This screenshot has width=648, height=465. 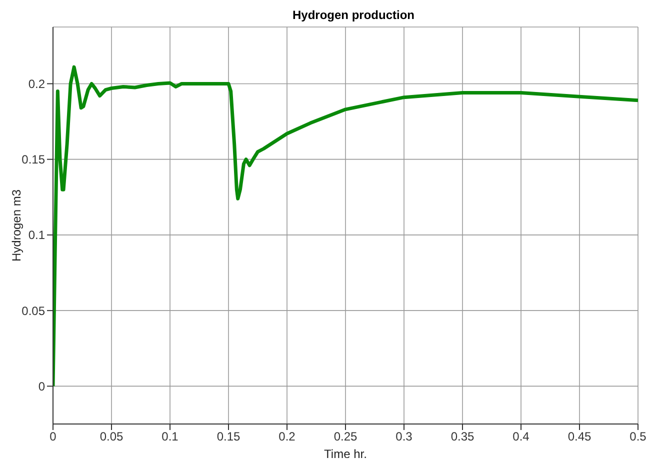 What do you see at coordinates (37, 235) in the screenshot?
I see `y-tick-label: 0.1` at bounding box center [37, 235].